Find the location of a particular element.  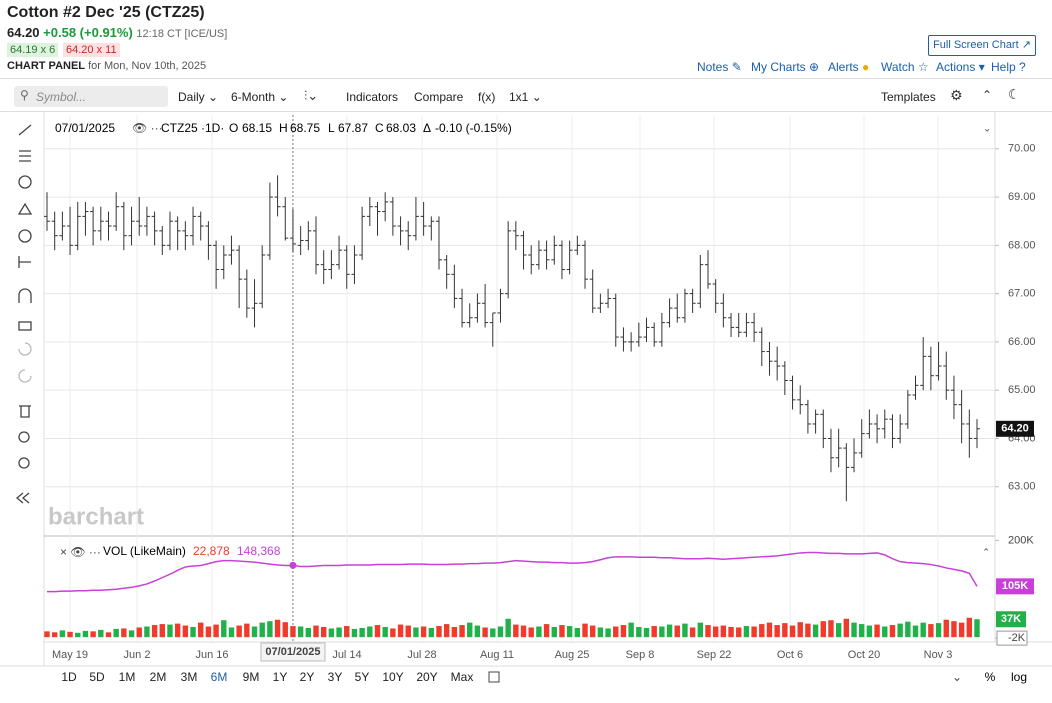

full-screen-button: Full Screen Chart ↗ is located at coordinates (982, 45).